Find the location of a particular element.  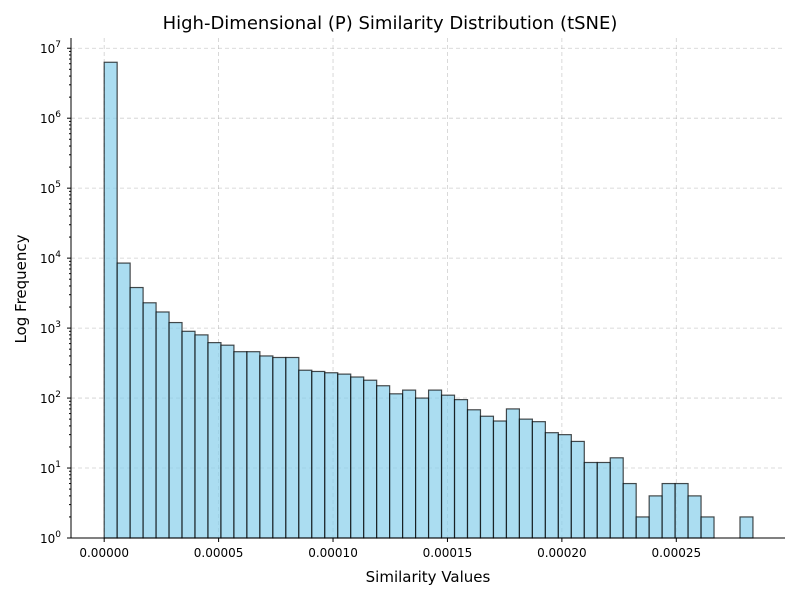

y-tick-label: 10³ is located at coordinates (50, 328).